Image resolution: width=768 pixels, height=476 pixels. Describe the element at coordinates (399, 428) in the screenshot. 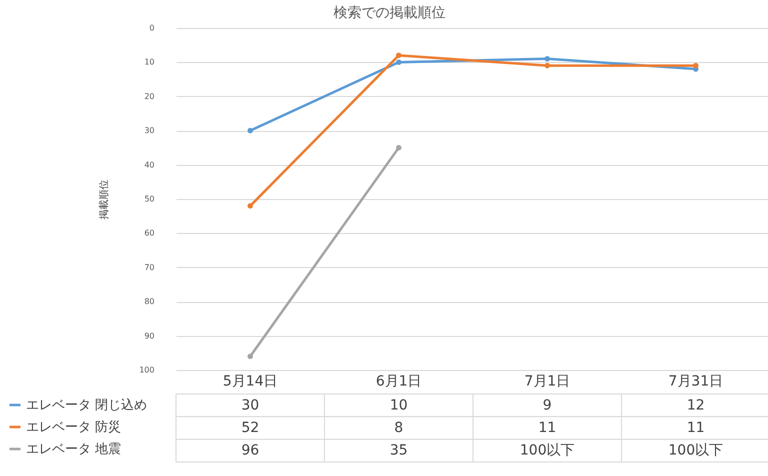

I see `data-label: 8` at that location.